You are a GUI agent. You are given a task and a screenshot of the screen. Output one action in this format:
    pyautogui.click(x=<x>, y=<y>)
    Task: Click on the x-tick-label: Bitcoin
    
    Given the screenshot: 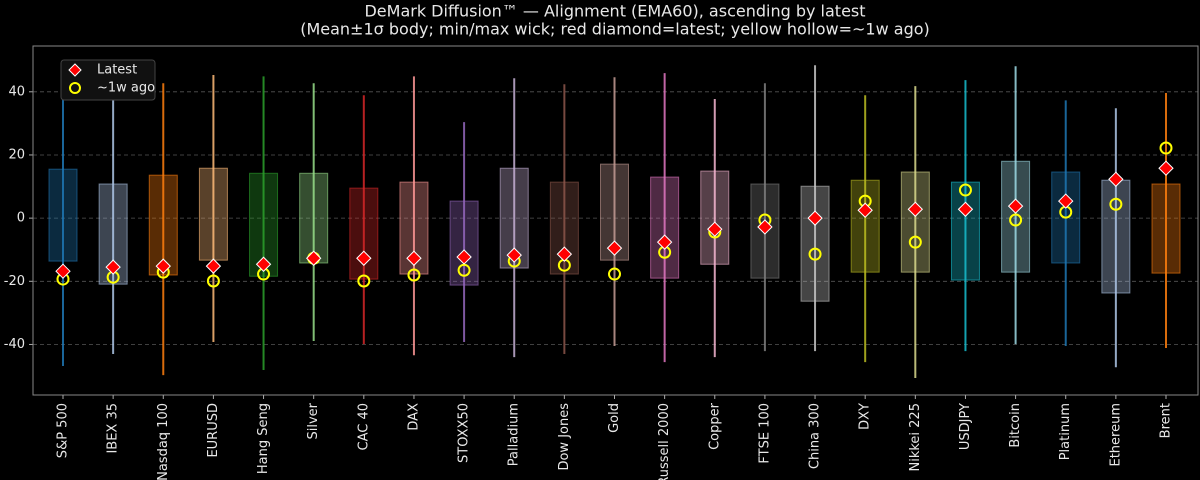 What is the action you would take?
    pyautogui.click(x=1015, y=425)
    